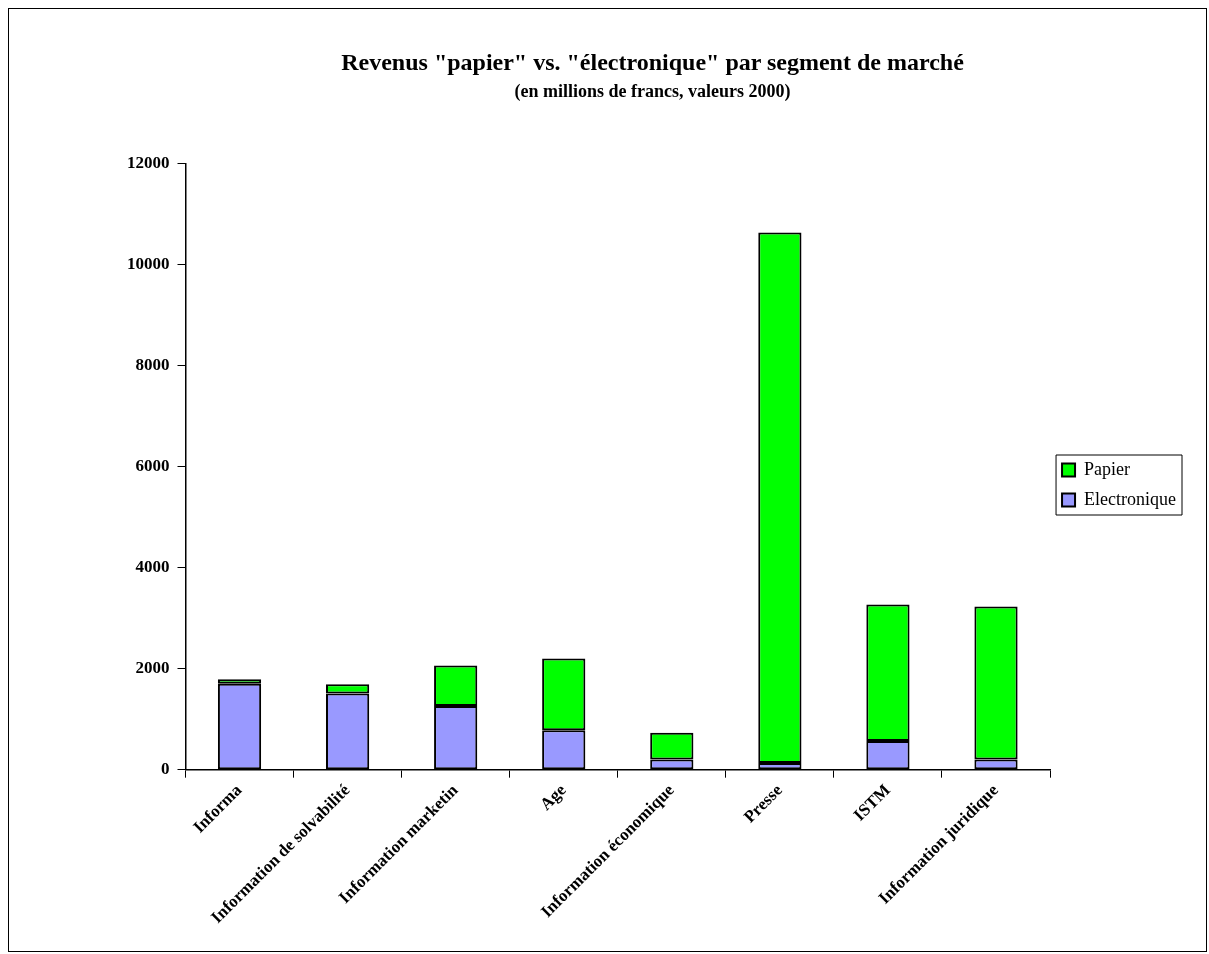 The height and width of the screenshot is (954, 1209). What do you see at coordinates (652, 92) in the screenshot?
I see `chart-subtitle: (en millions de francs, valeurs 2000)` at bounding box center [652, 92].